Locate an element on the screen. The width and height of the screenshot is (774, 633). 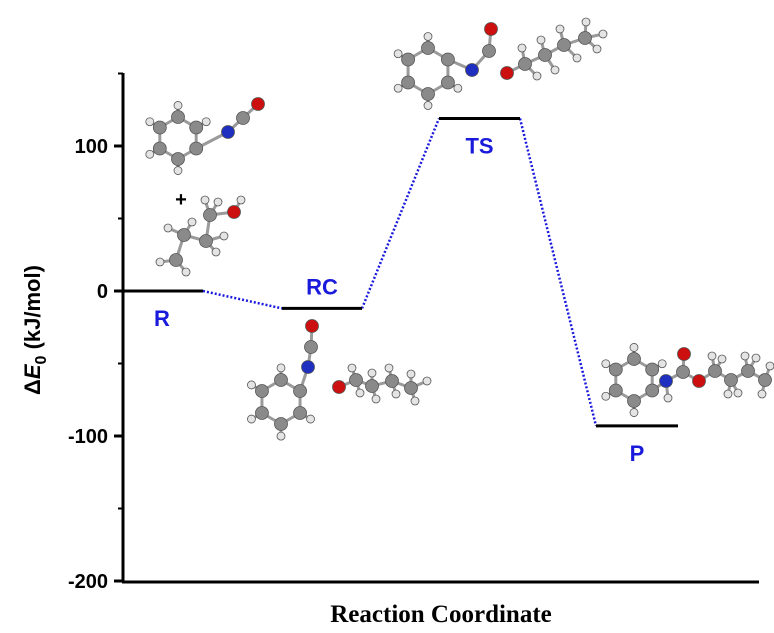
transition-state-molecule is located at coordinates (500, 63).